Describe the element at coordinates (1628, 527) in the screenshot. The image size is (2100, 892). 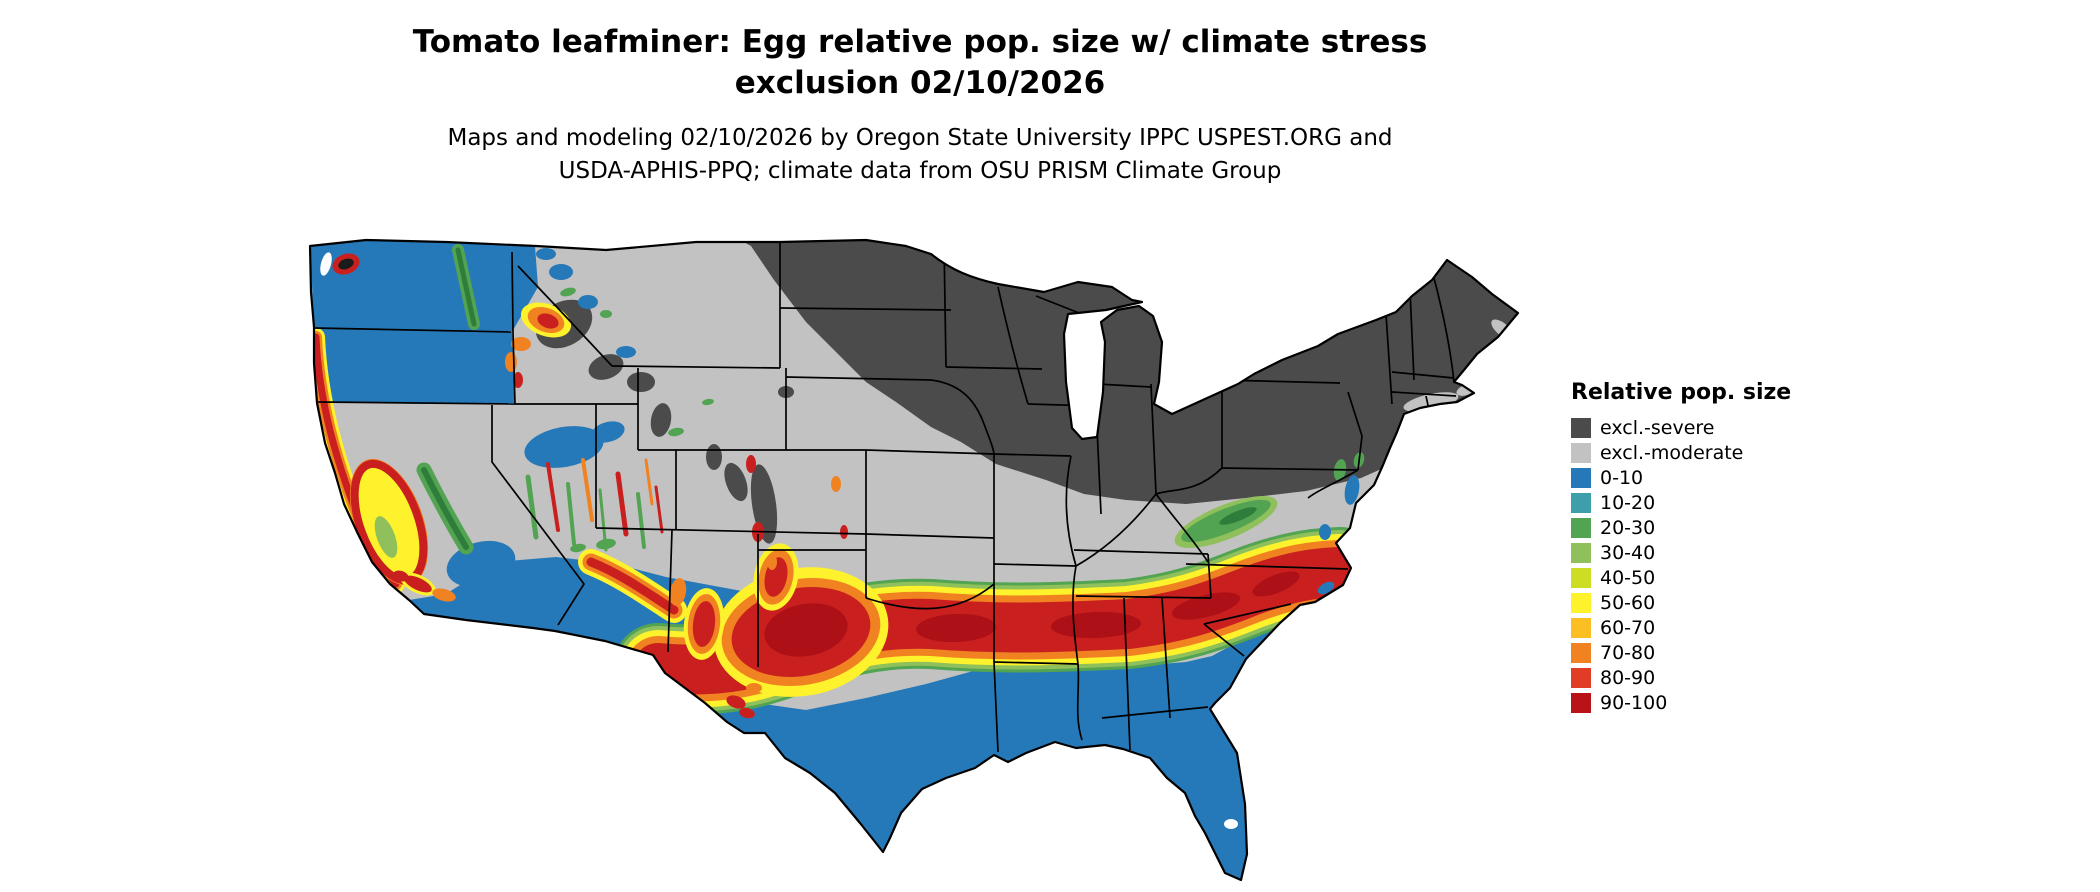
I see `legend-label: 20-30` at that location.